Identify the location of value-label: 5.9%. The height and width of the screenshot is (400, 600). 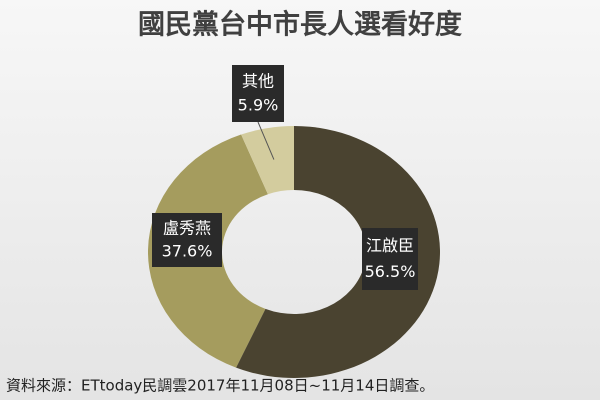
(258, 105).